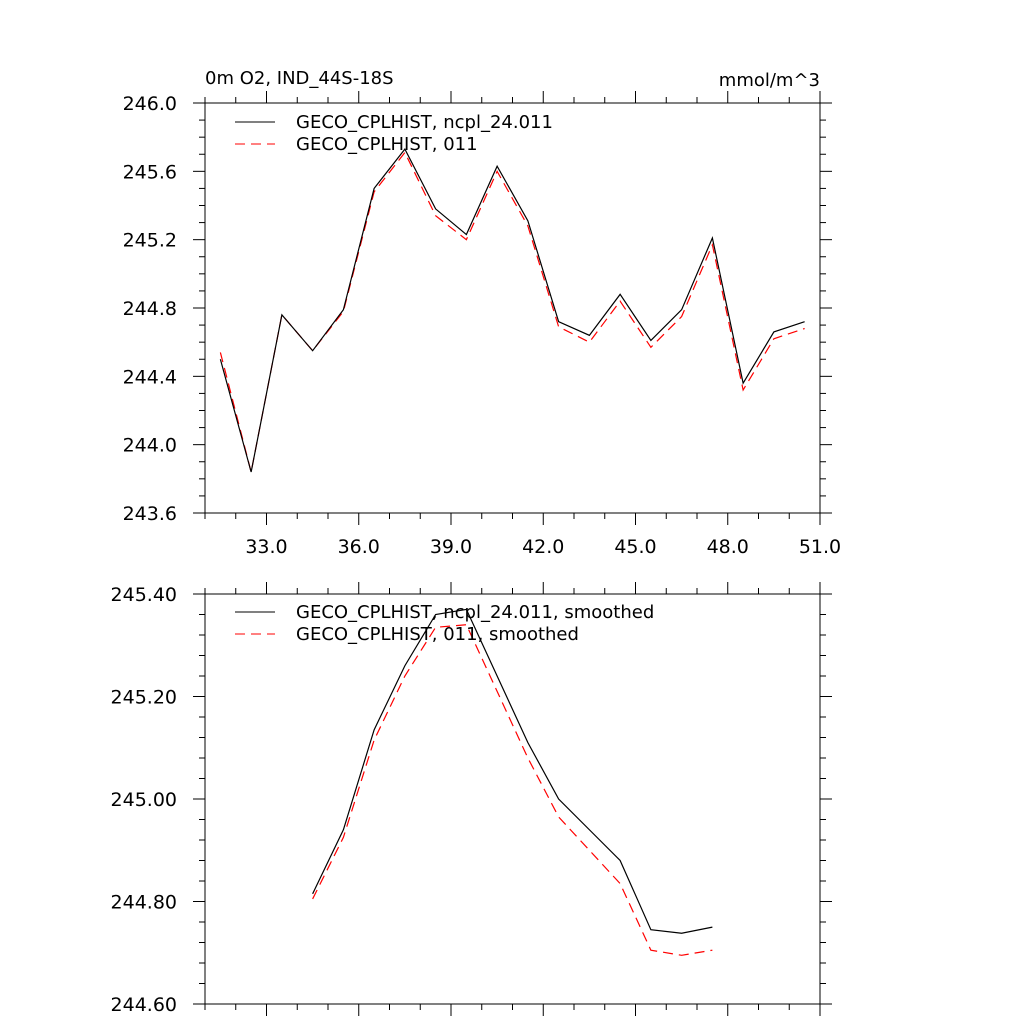 This screenshot has height=1024, width=1024. What do you see at coordinates (437, 634) in the screenshot?
I see `legend-label-011-smoothed: GECO_CPLHIST, 011, smoothed` at bounding box center [437, 634].